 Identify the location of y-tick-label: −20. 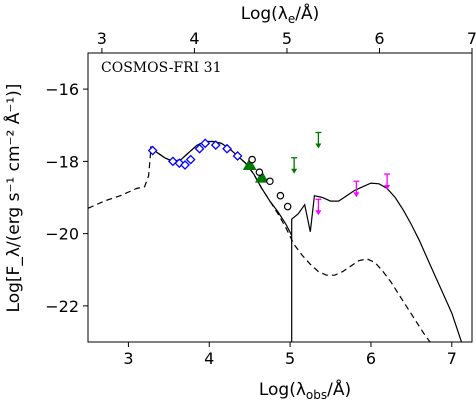
(62, 234).